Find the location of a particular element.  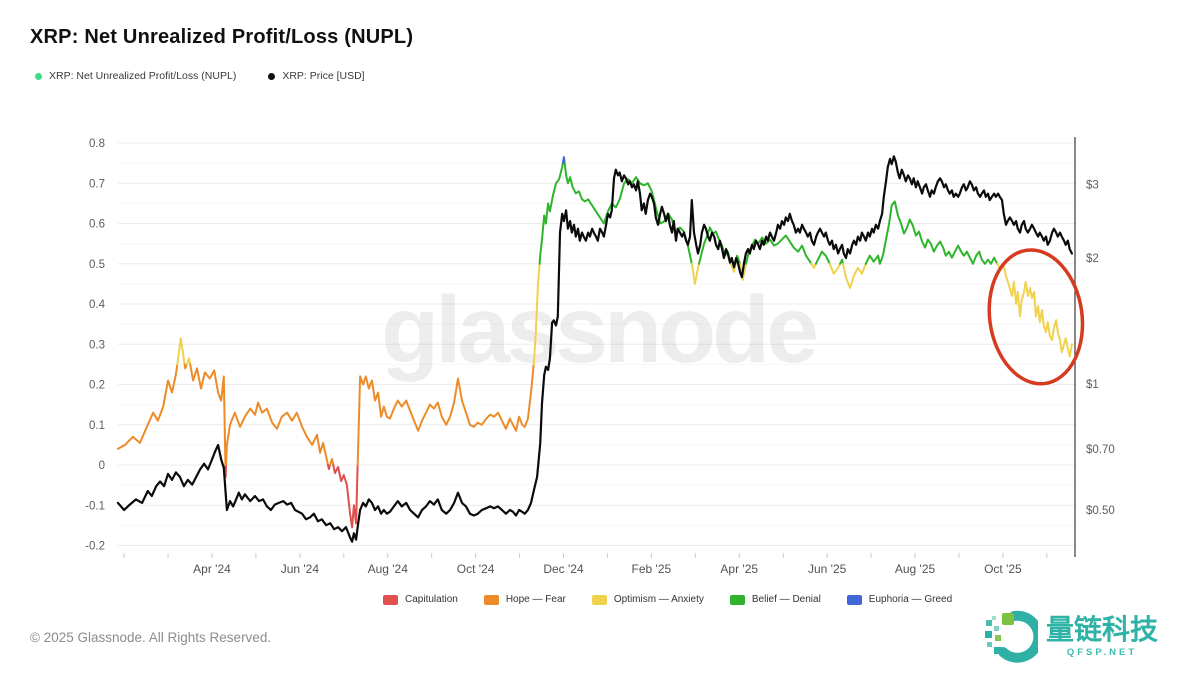

y-left-tick-label: 0.2 is located at coordinates (97, 386).